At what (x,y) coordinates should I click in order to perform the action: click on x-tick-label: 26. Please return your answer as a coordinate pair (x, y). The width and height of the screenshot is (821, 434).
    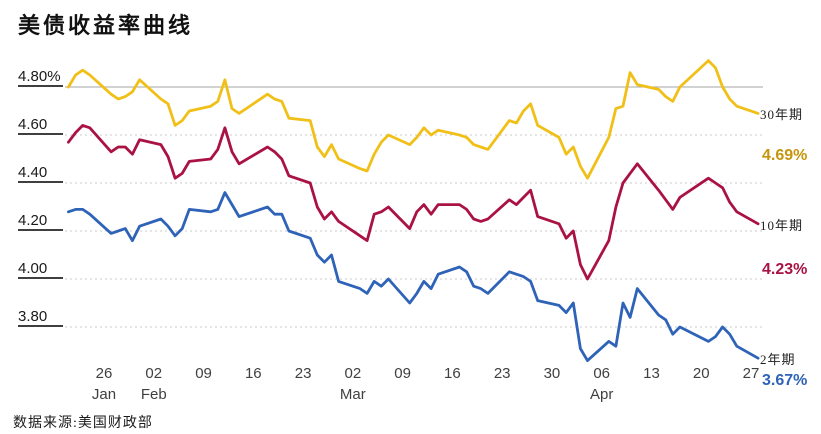
    Looking at the image, I should click on (104, 373).